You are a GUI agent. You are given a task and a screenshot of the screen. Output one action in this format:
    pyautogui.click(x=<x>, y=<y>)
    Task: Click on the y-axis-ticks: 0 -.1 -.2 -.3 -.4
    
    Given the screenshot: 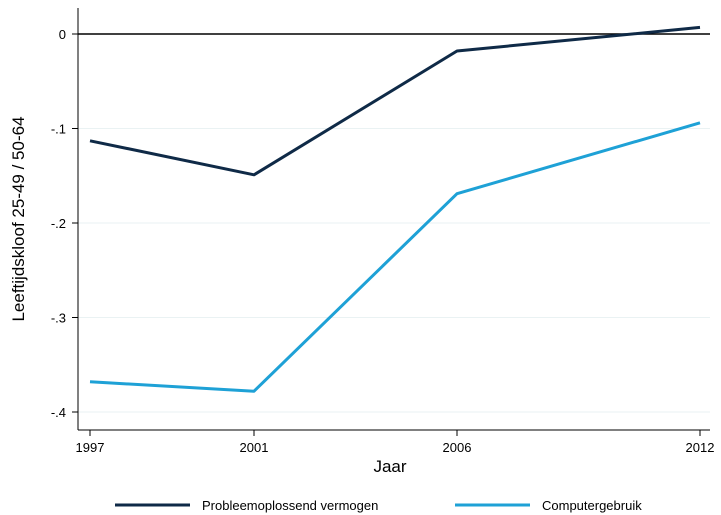 What is the action you would take?
    pyautogui.click(x=64, y=223)
    